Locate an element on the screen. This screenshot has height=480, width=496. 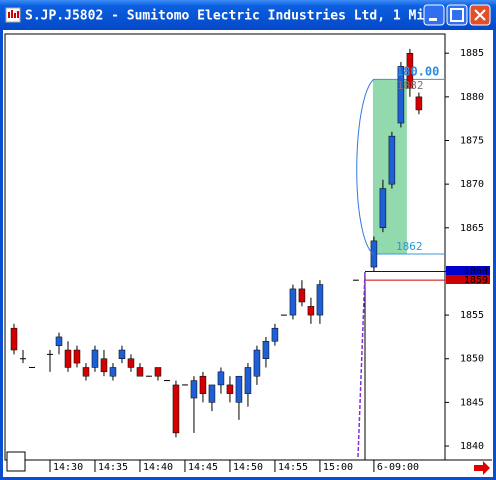
corner-box is located at coordinates (16, 461).